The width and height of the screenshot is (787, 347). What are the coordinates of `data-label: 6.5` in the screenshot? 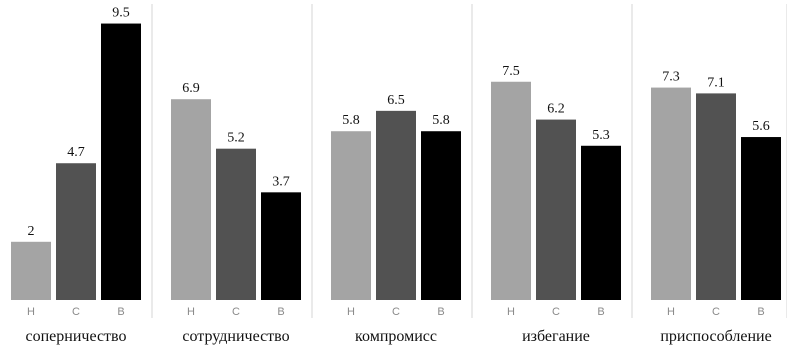 It's located at (396, 100).